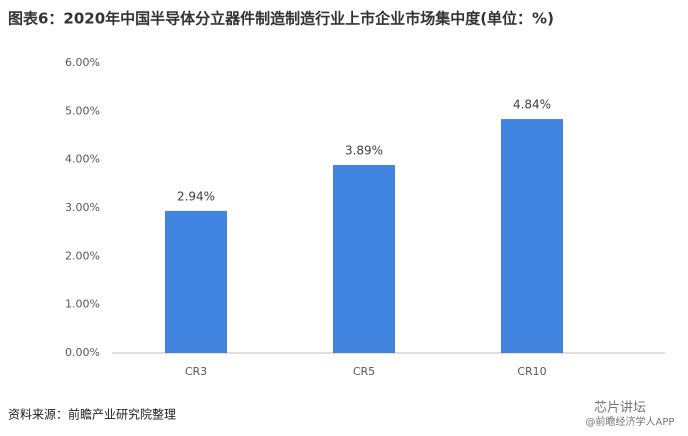  What do you see at coordinates (82, 255) in the screenshot?
I see `y-tick-label: 2.00%` at bounding box center [82, 255].